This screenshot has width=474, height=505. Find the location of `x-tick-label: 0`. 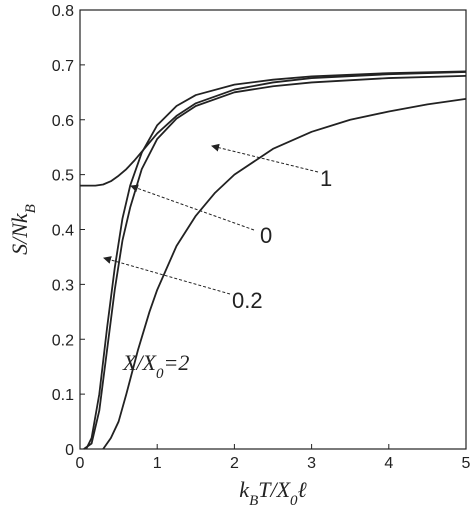

x-tick-label: 0 is located at coordinates (80, 463).